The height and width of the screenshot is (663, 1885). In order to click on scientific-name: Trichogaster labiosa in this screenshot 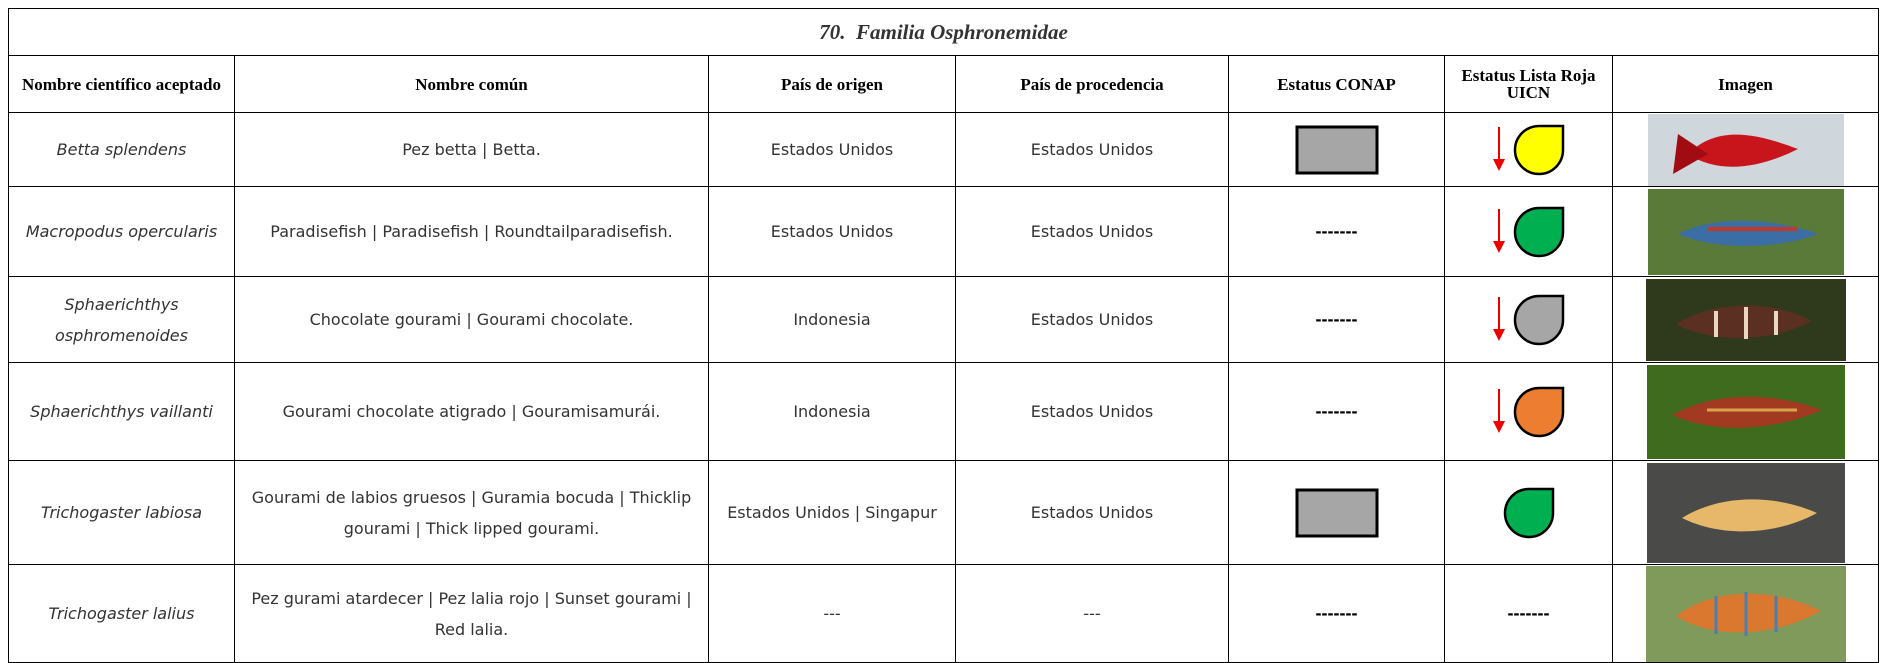, I will do `click(121, 512)`.